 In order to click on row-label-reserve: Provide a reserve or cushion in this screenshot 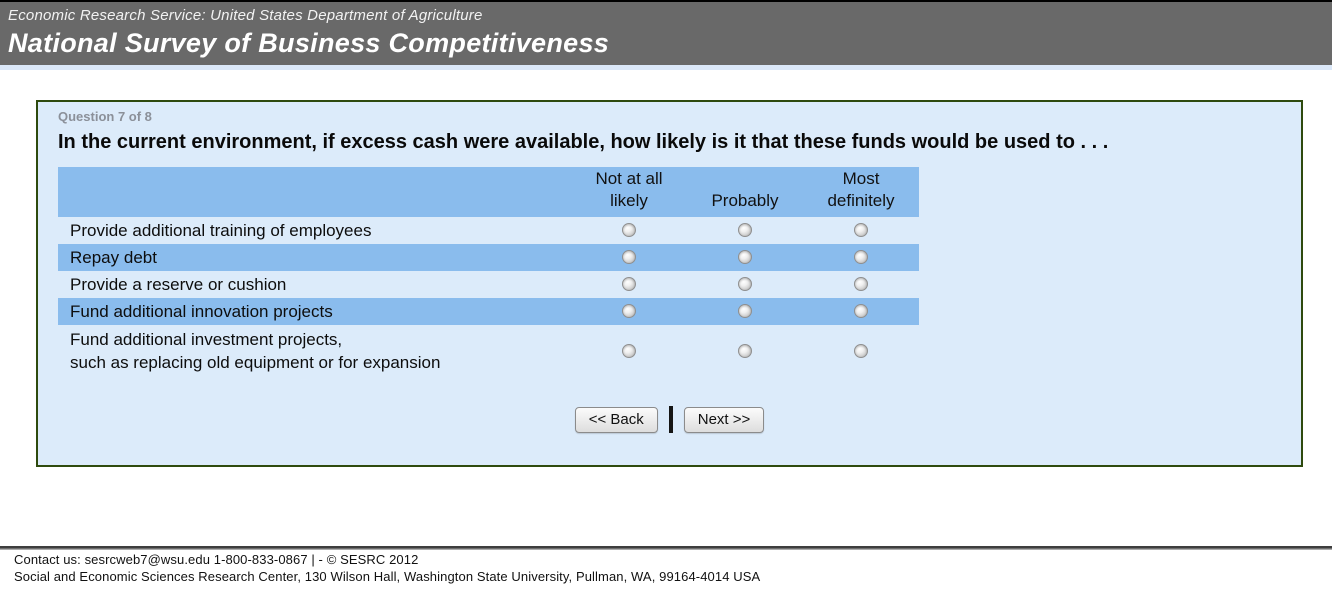, I will do `click(178, 284)`.